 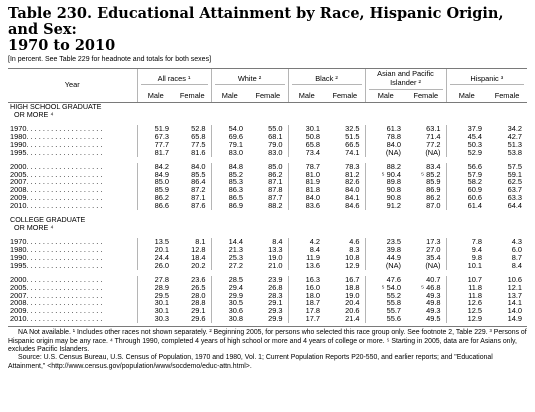 What do you see at coordinates (507, 319) in the screenshot?
I see `female-value-cell: 14.9` at bounding box center [507, 319].